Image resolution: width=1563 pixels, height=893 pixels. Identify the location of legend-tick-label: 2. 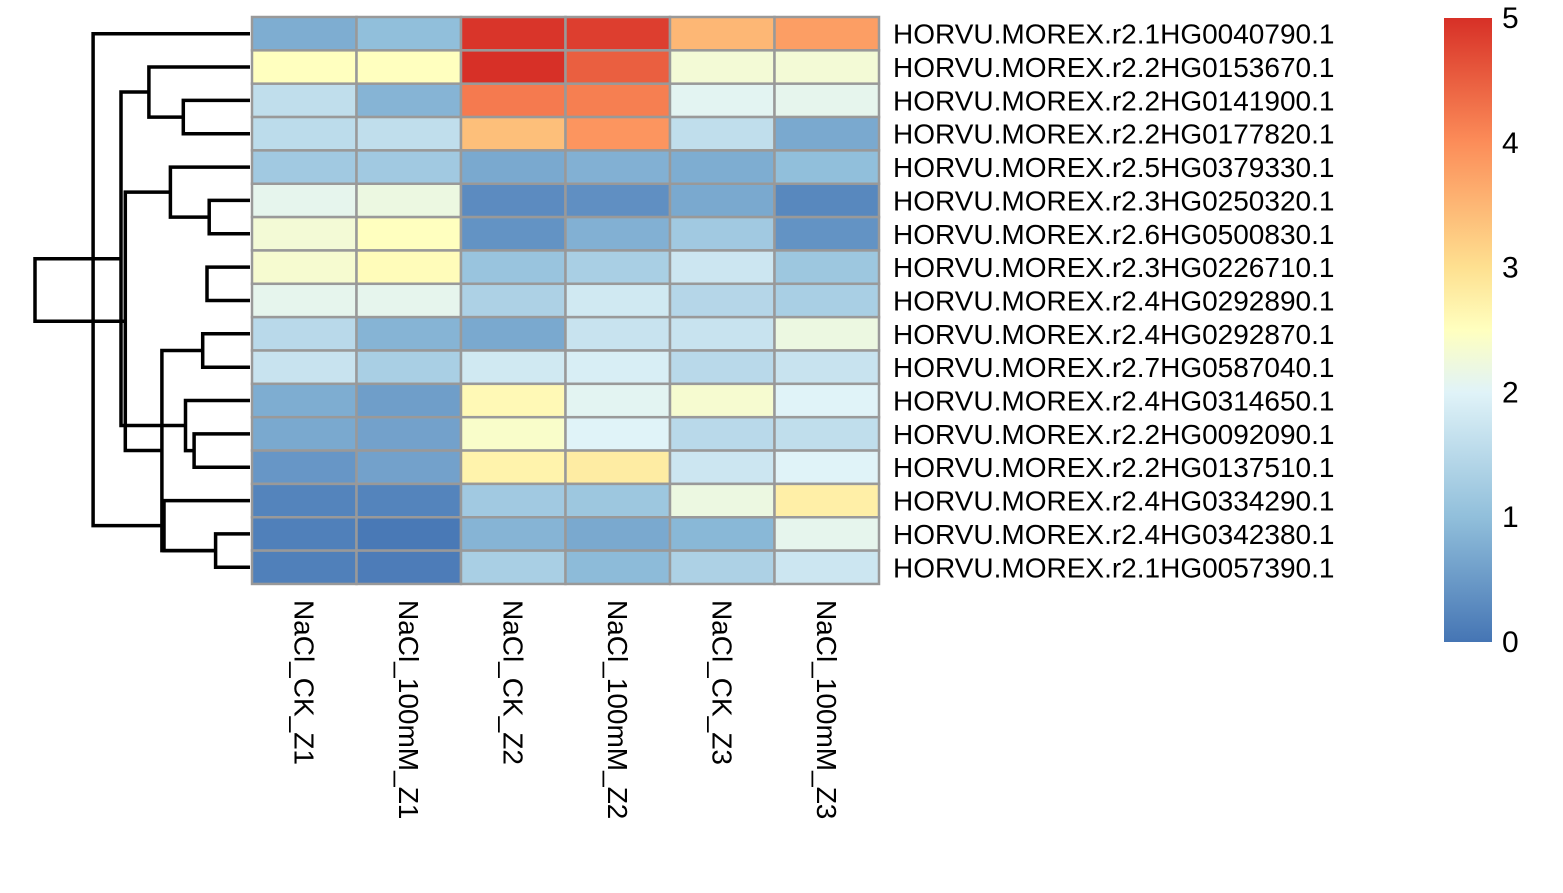
(1510, 392).